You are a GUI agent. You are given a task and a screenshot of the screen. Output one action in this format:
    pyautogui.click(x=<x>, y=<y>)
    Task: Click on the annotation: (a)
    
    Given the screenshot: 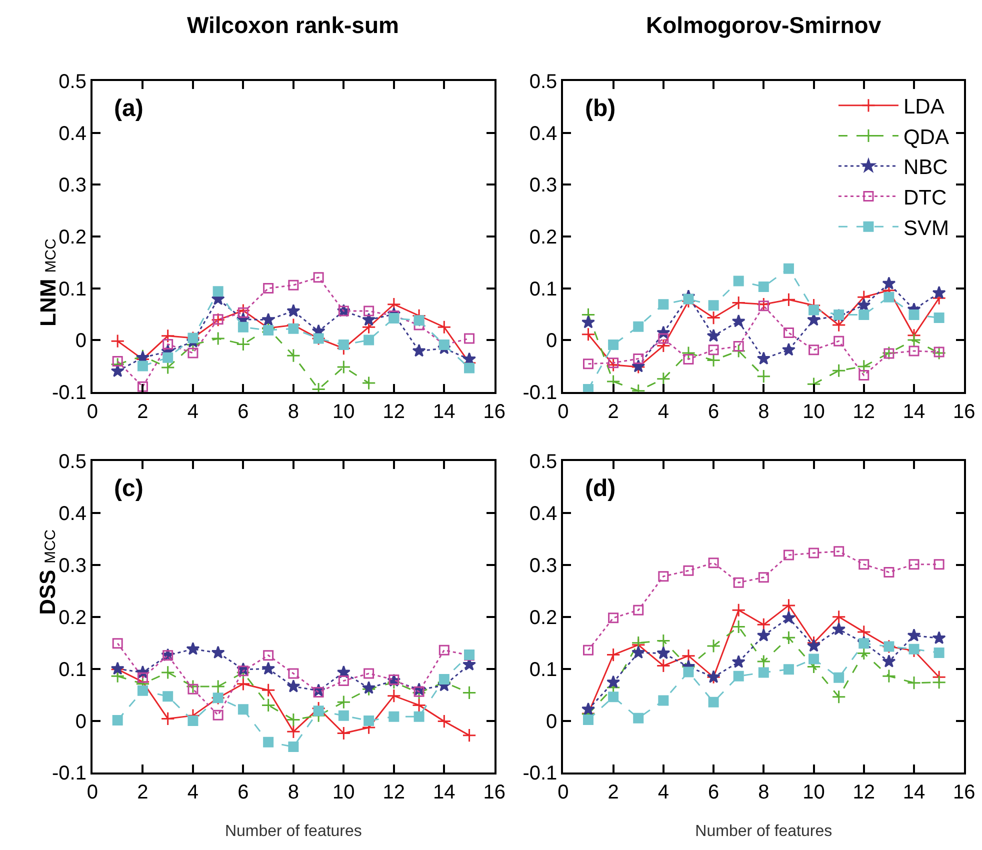 What is the action you would take?
    pyautogui.click(x=129, y=108)
    